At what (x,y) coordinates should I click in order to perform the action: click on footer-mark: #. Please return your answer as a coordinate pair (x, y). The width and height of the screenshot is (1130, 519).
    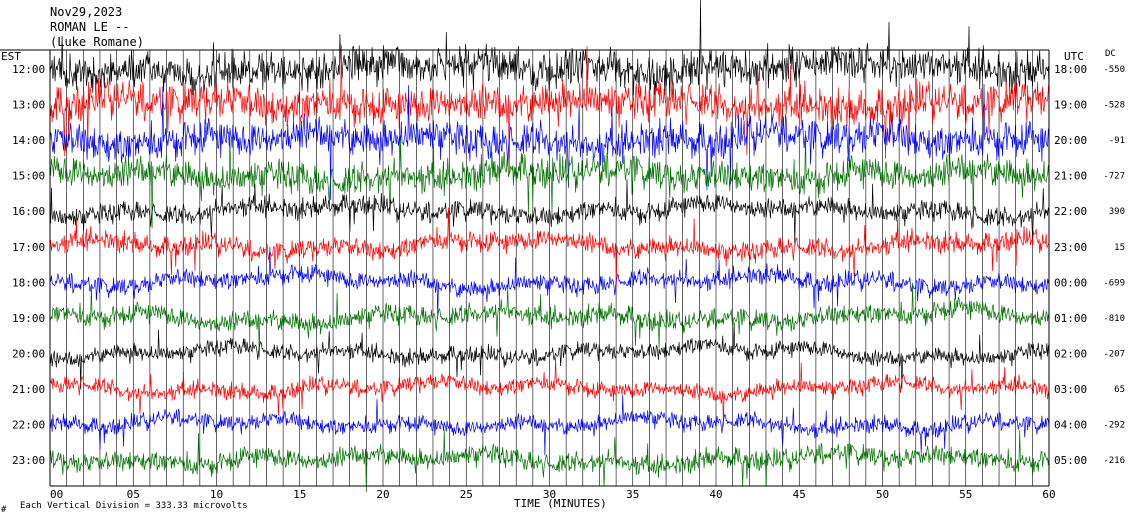
    Looking at the image, I should click on (4, 510).